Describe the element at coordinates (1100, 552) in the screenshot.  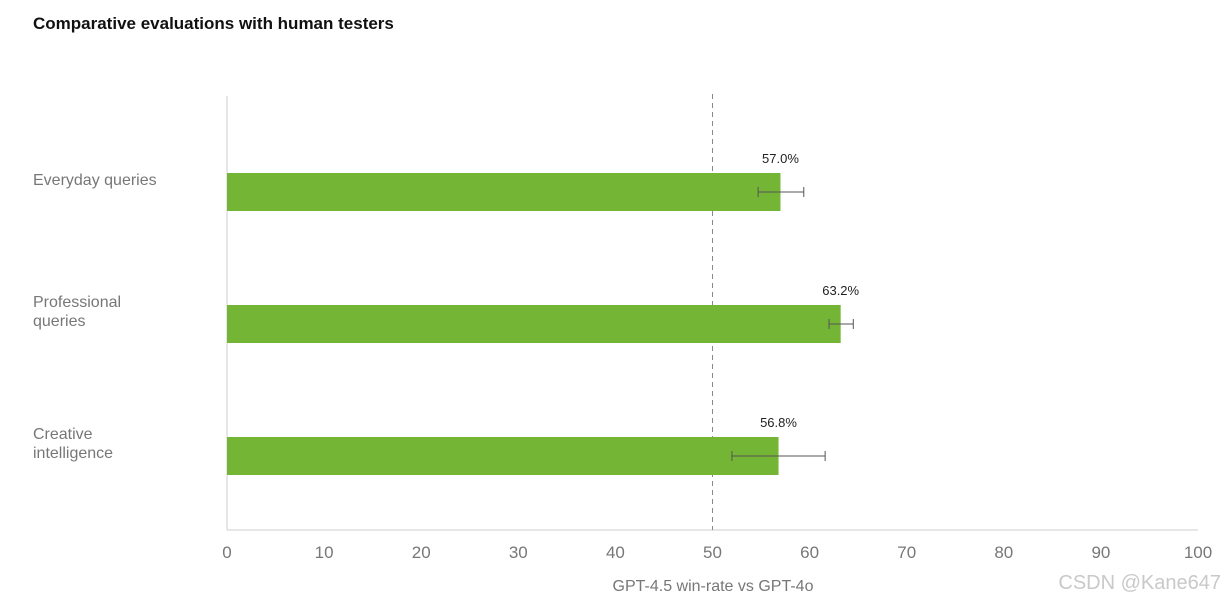
I see `x-tick-label: 90` at that location.